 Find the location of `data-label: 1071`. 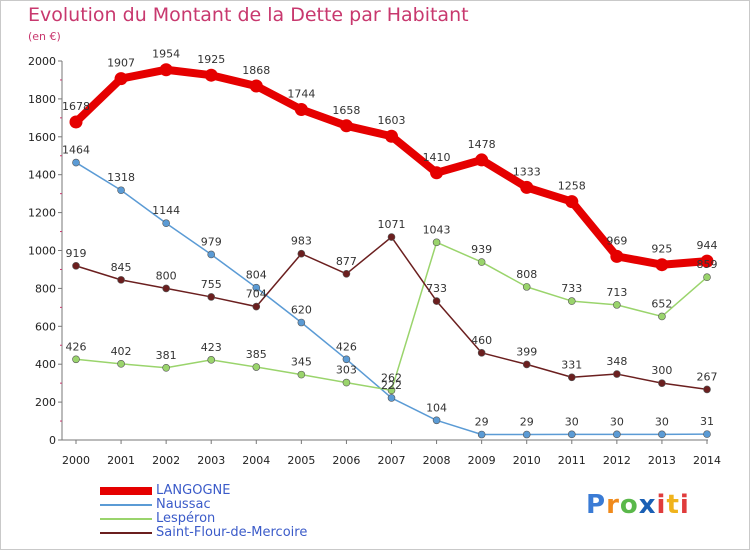

data-label: 1071 is located at coordinates (392, 224).